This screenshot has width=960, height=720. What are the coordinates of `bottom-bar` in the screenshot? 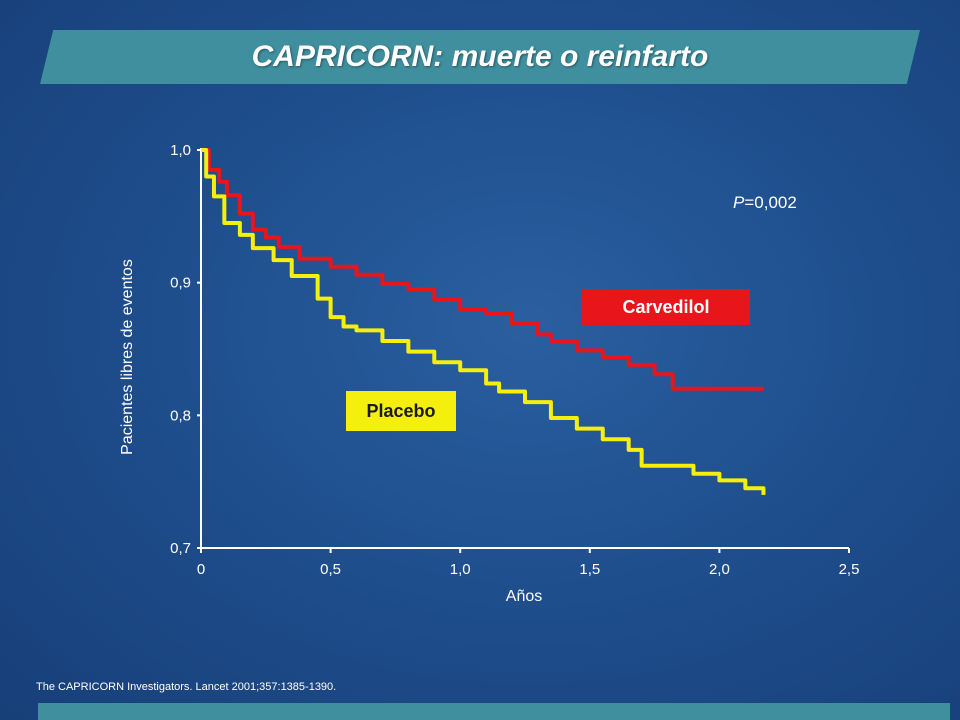 It's located at (494, 711).